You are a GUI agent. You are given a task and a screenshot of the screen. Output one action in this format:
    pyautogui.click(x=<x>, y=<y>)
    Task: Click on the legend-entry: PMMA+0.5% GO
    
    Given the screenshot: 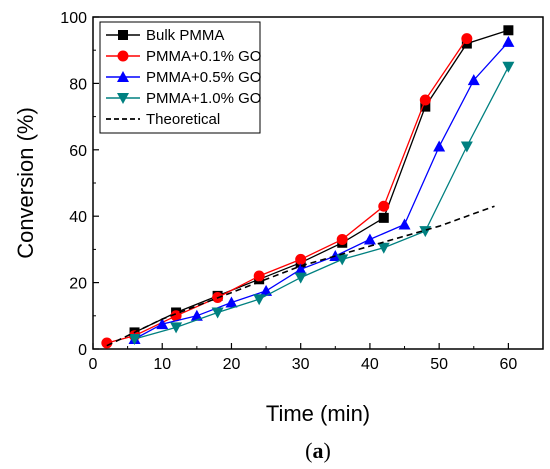 What is the action you would take?
    pyautogui.click(x=183, y=77)
    